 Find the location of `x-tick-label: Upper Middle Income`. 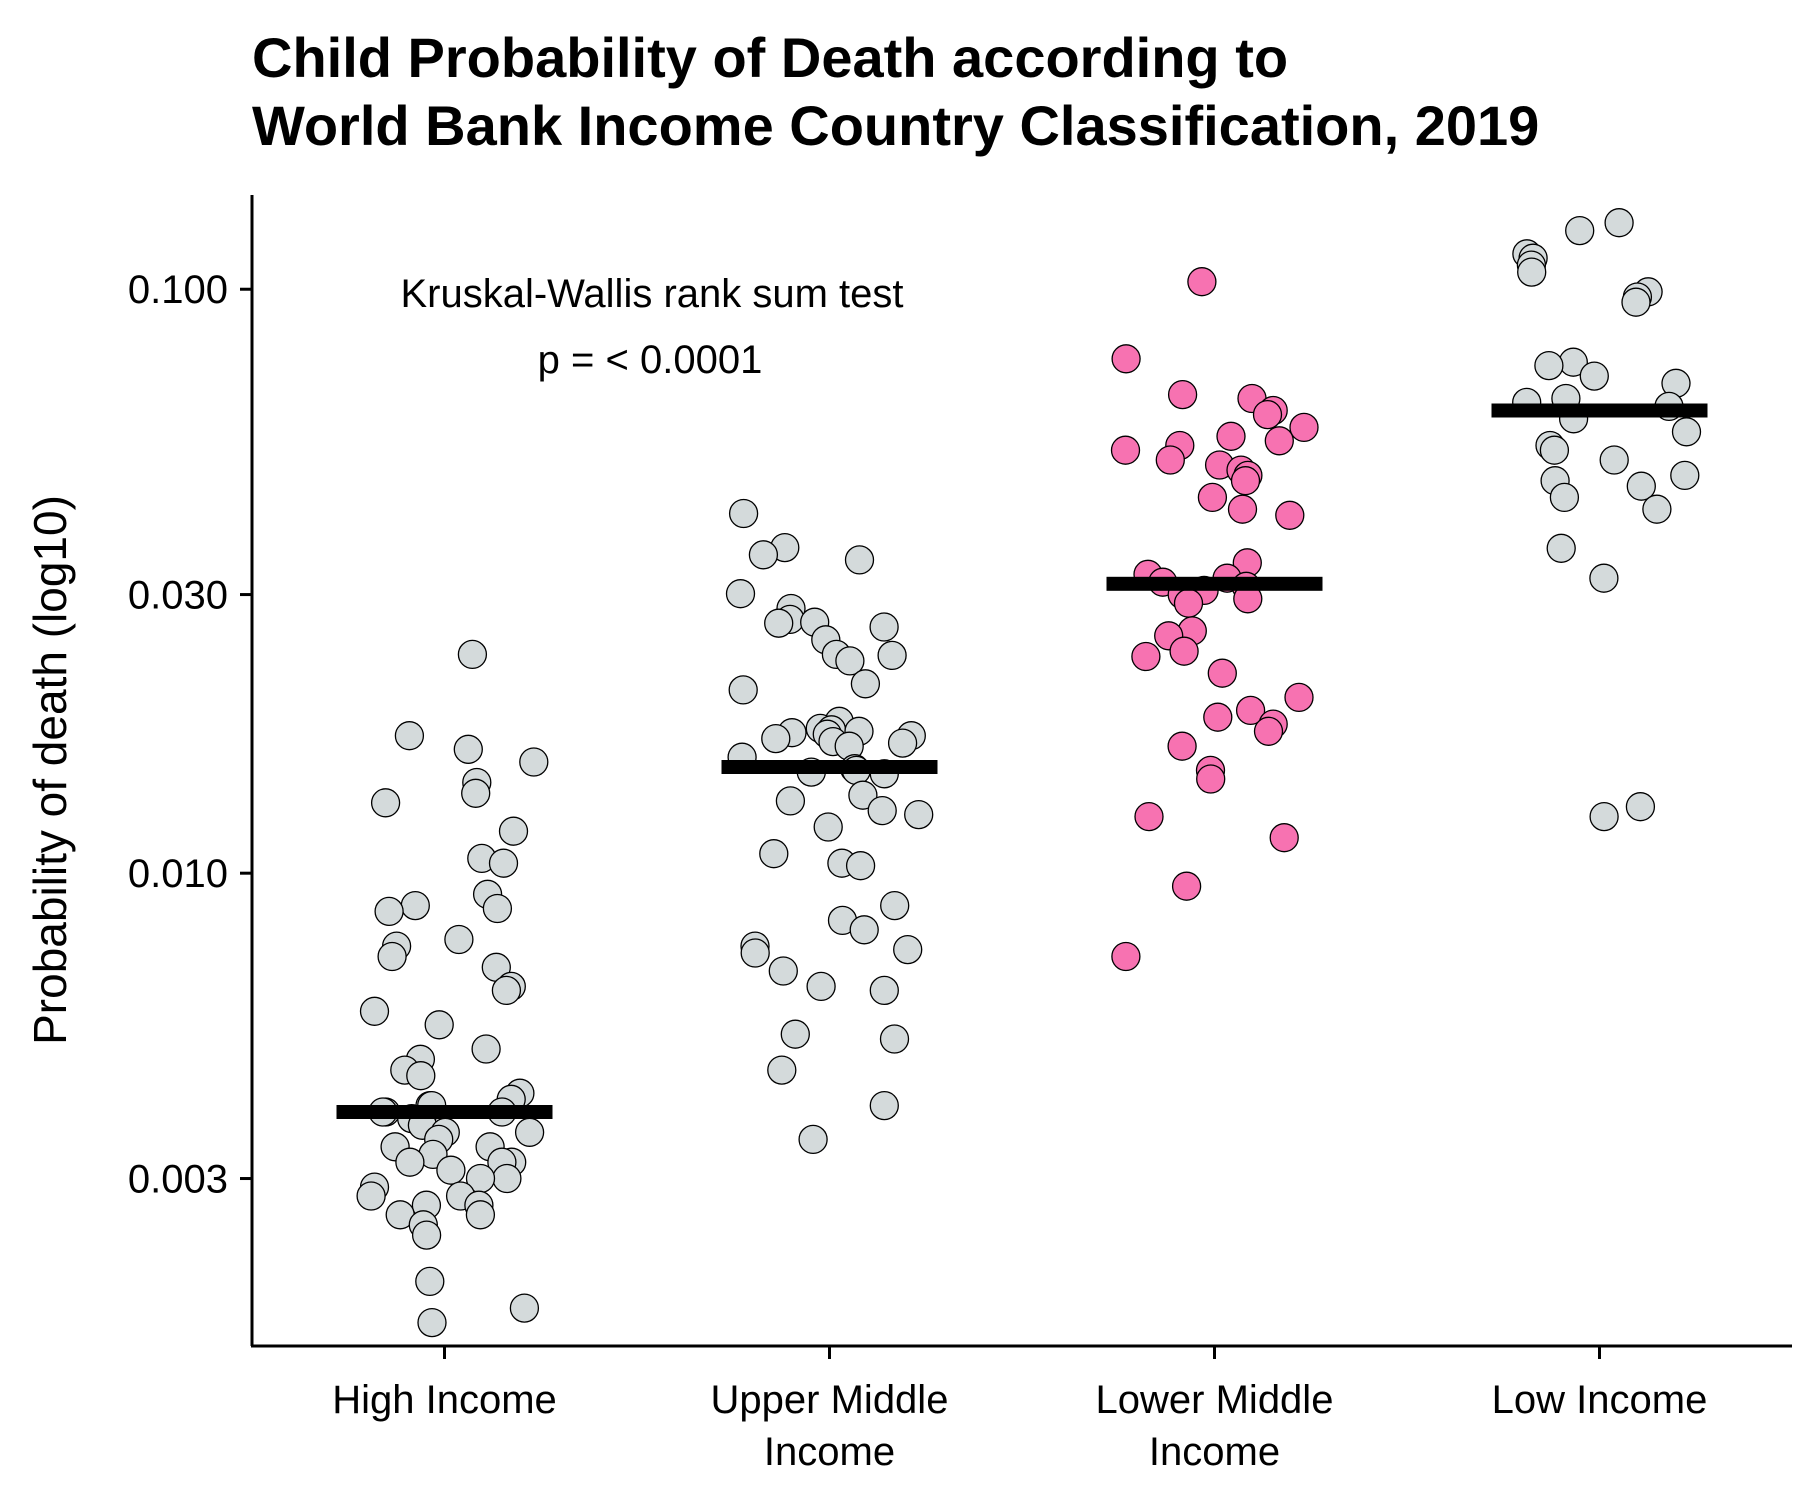

x-tick-label: Upper Middle Income is located at coordinates (830, 1426).